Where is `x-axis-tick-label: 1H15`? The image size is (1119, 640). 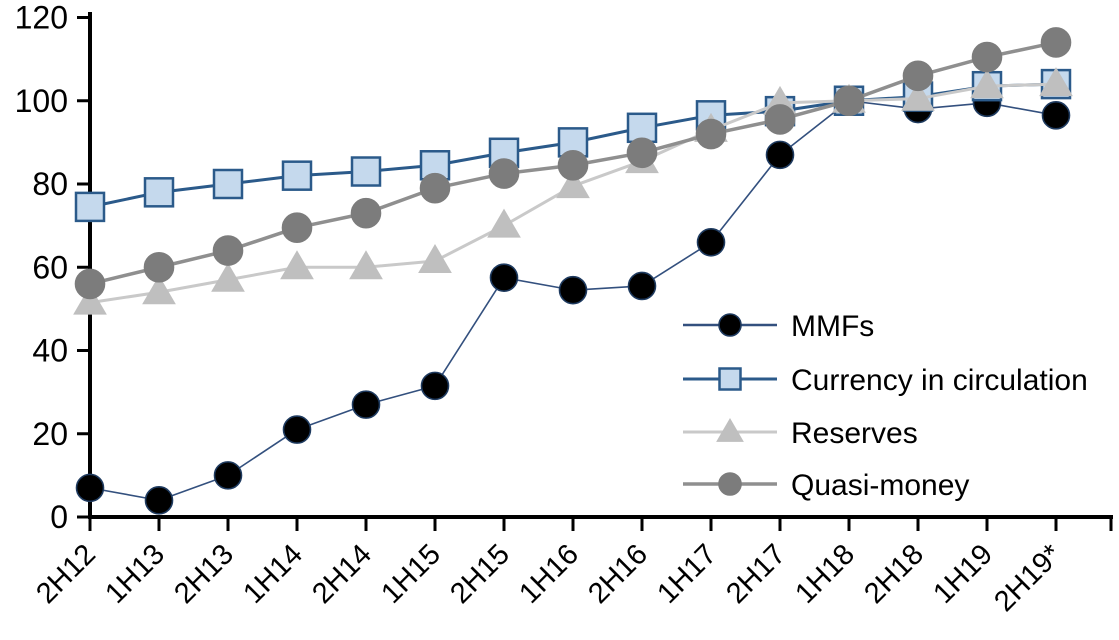
x-axis-tick-label: 1H15 is located at coordinates (411, 574).